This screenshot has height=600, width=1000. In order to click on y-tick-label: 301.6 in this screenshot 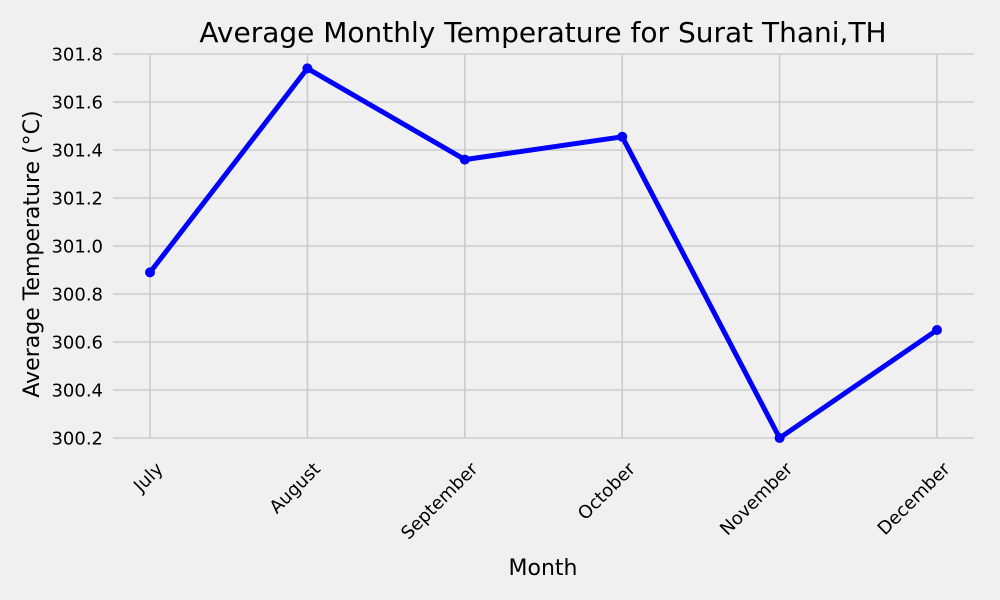, I will do `click(77, 103)`.